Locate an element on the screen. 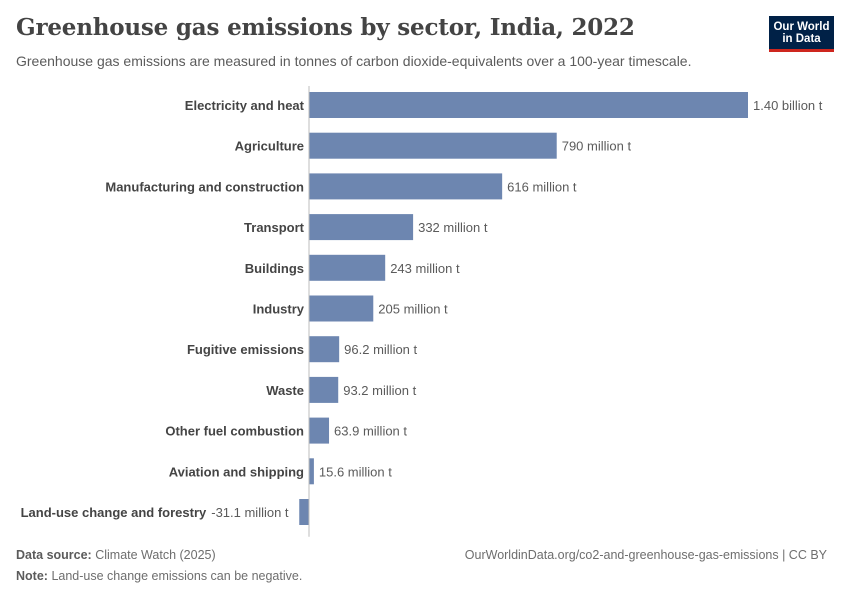 This screenshot has height=600, width=850. data-source: Data source: Climate Watch (2025) is located at coordinates (116, 555).